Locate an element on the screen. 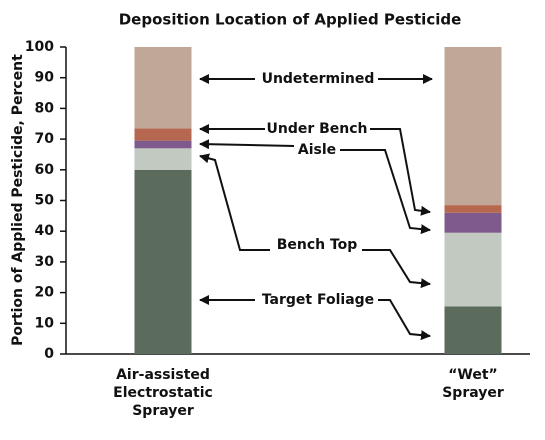 The image size is (545, 440). series-annotation: Under Bench is located at coordinates (316, 129).